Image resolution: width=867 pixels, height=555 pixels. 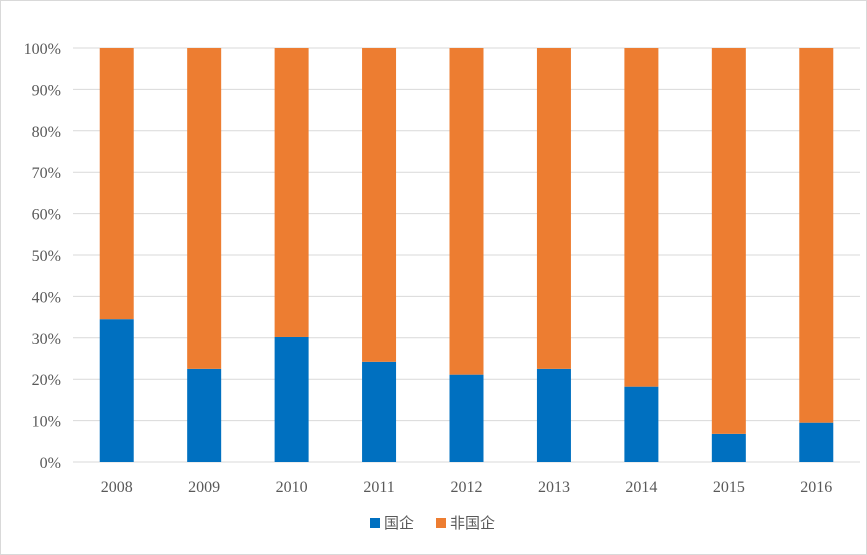 I want to click on legend: 国企 非国企, so click(x=432, y=523).